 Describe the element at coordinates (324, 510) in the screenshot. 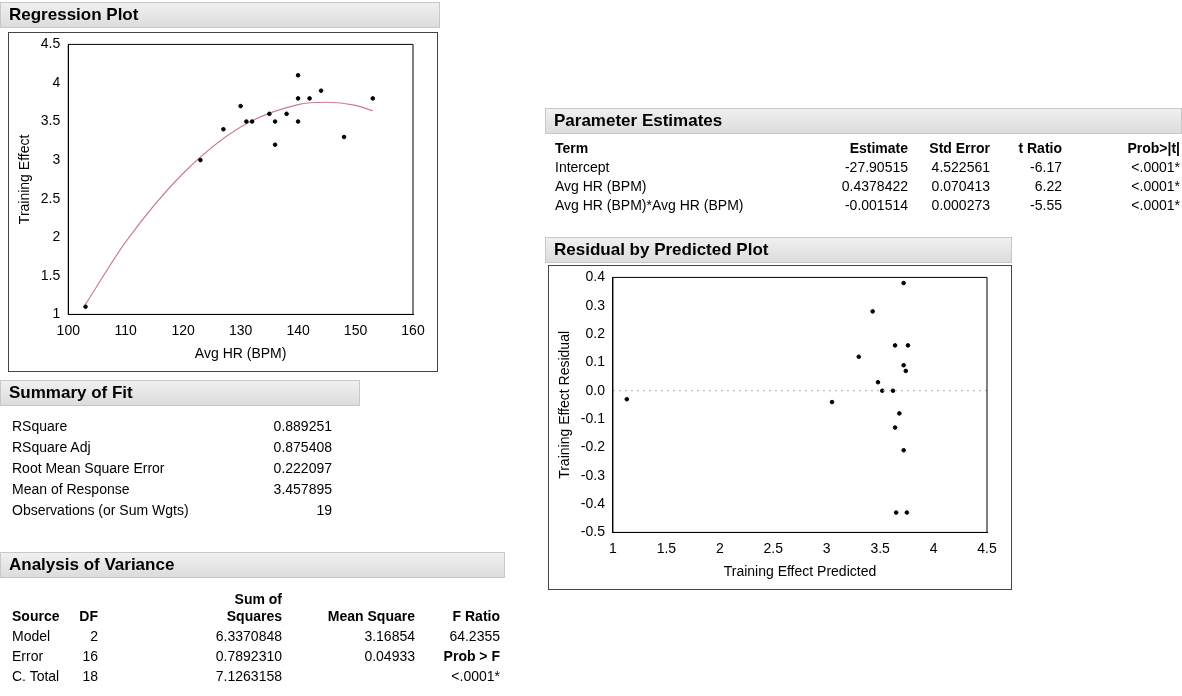

I see `text: 19` at that location.